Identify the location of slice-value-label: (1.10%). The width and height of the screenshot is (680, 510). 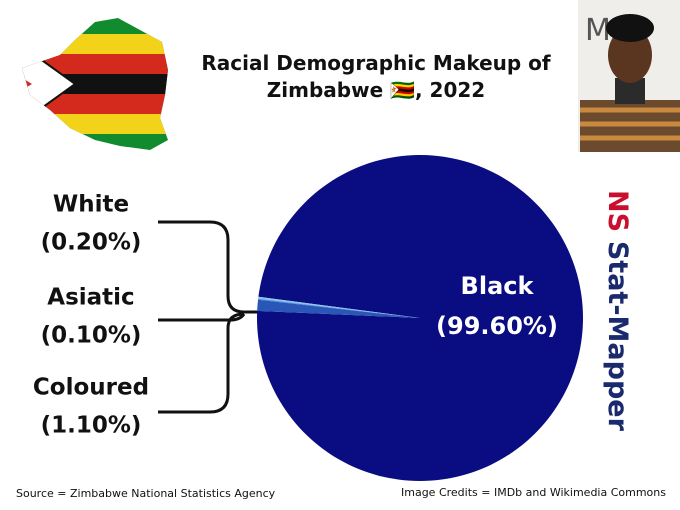
(91, 426).